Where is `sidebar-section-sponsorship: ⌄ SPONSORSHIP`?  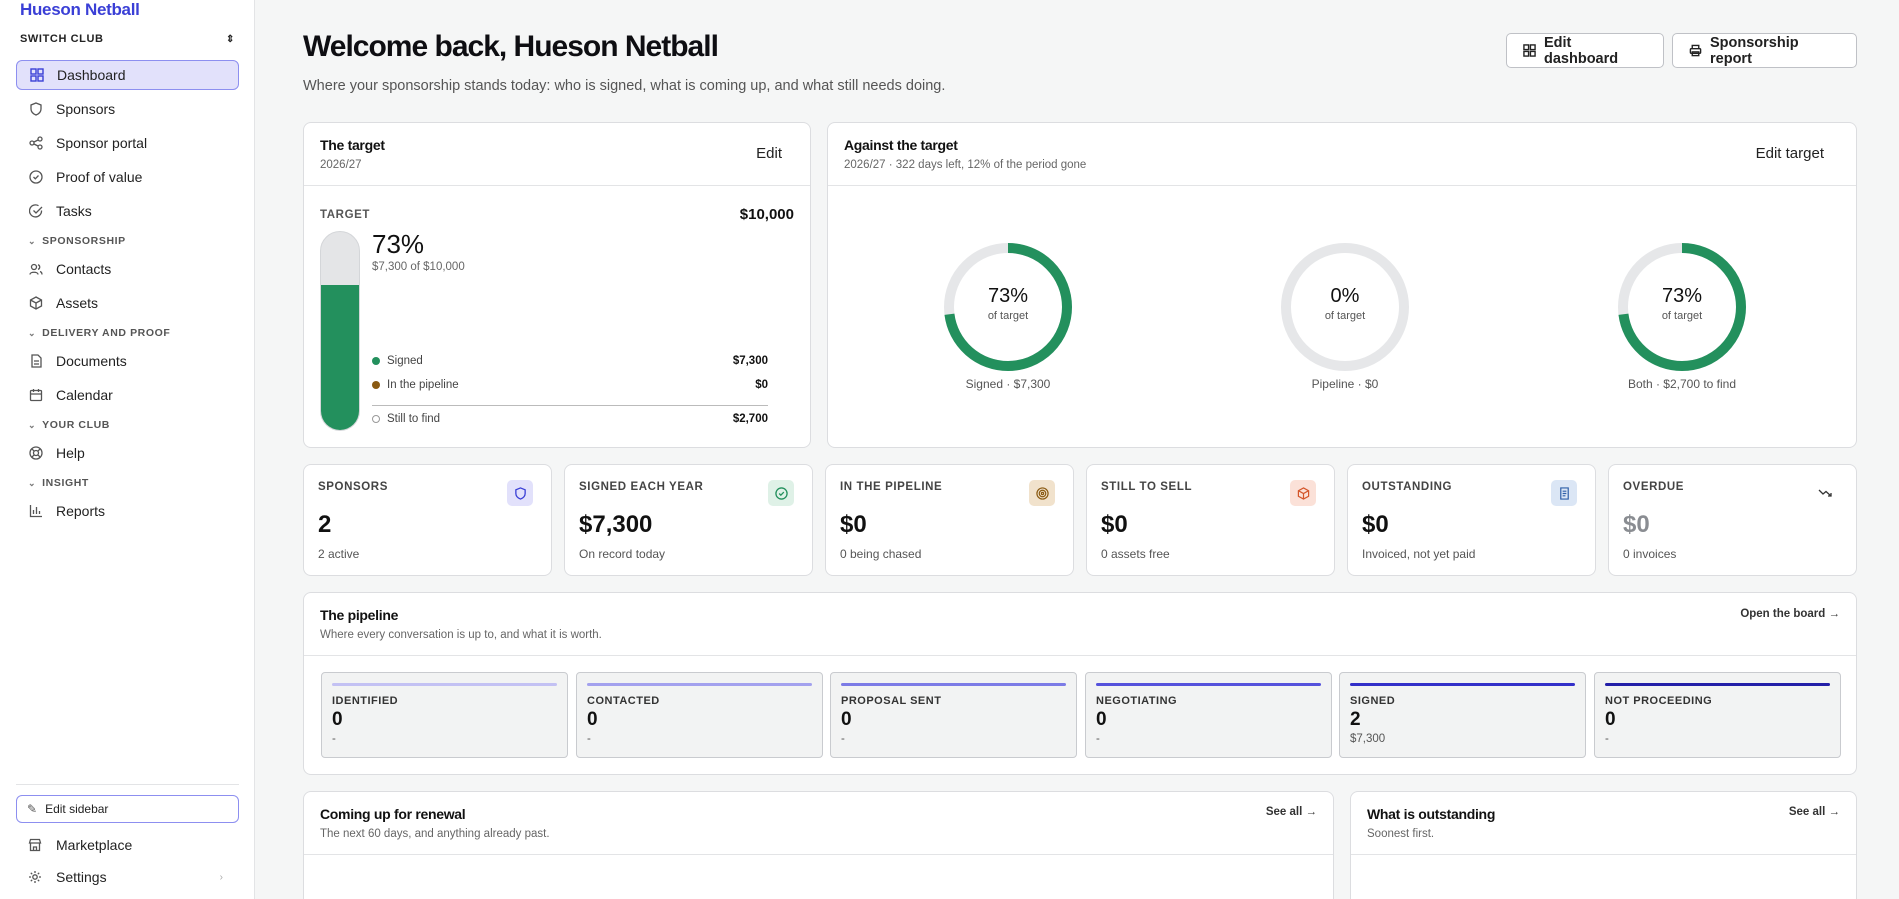 sidebar-section-sponsorship: ⌄ SPONSORSHIP is located at coordinates (127, 241).